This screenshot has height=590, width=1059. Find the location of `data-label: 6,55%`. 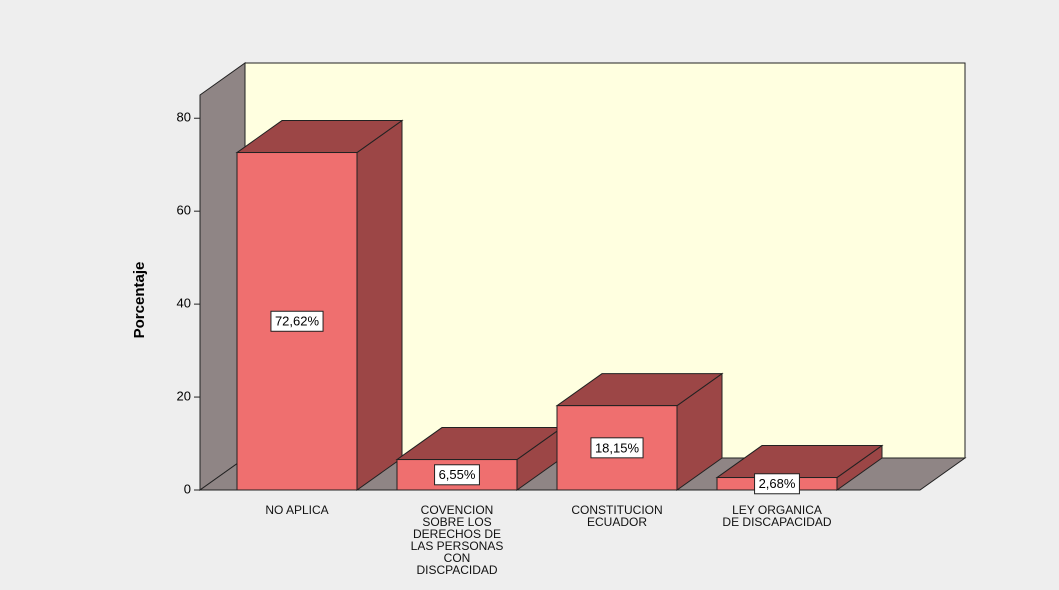

data-label: 6,55% is located at coordinates (457, 474).